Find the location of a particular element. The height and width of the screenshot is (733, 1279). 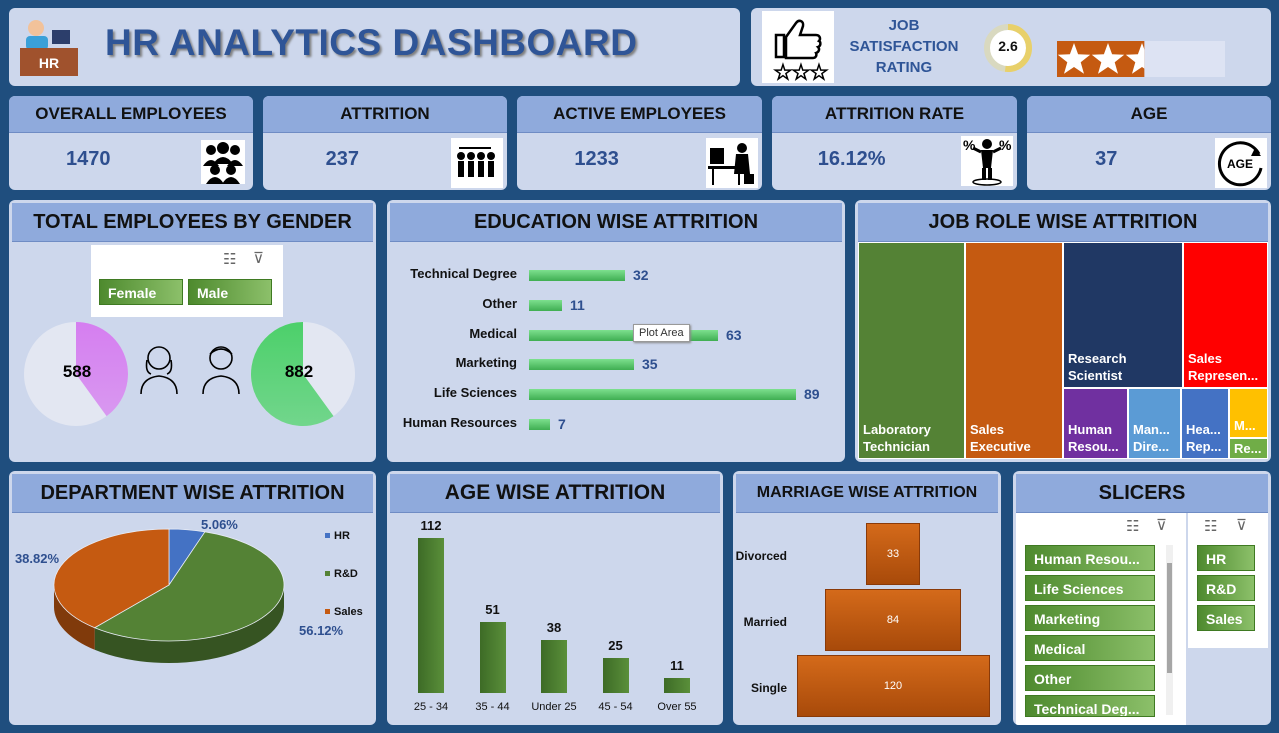

data-label: 35 is located at coordinates (650, 364).